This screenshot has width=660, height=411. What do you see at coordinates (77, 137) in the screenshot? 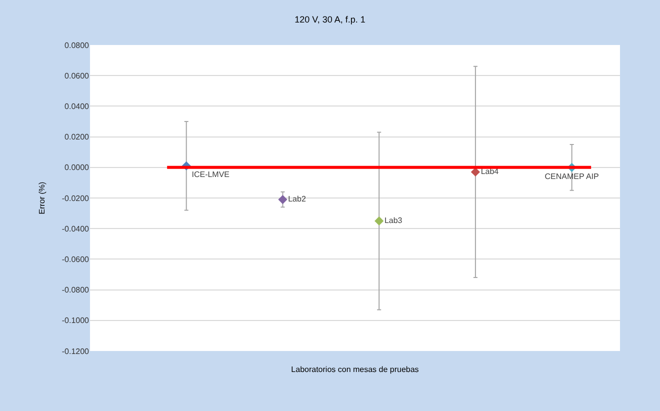
I see `y-tick-label: 0.0200` at bounding box center [77, 137].